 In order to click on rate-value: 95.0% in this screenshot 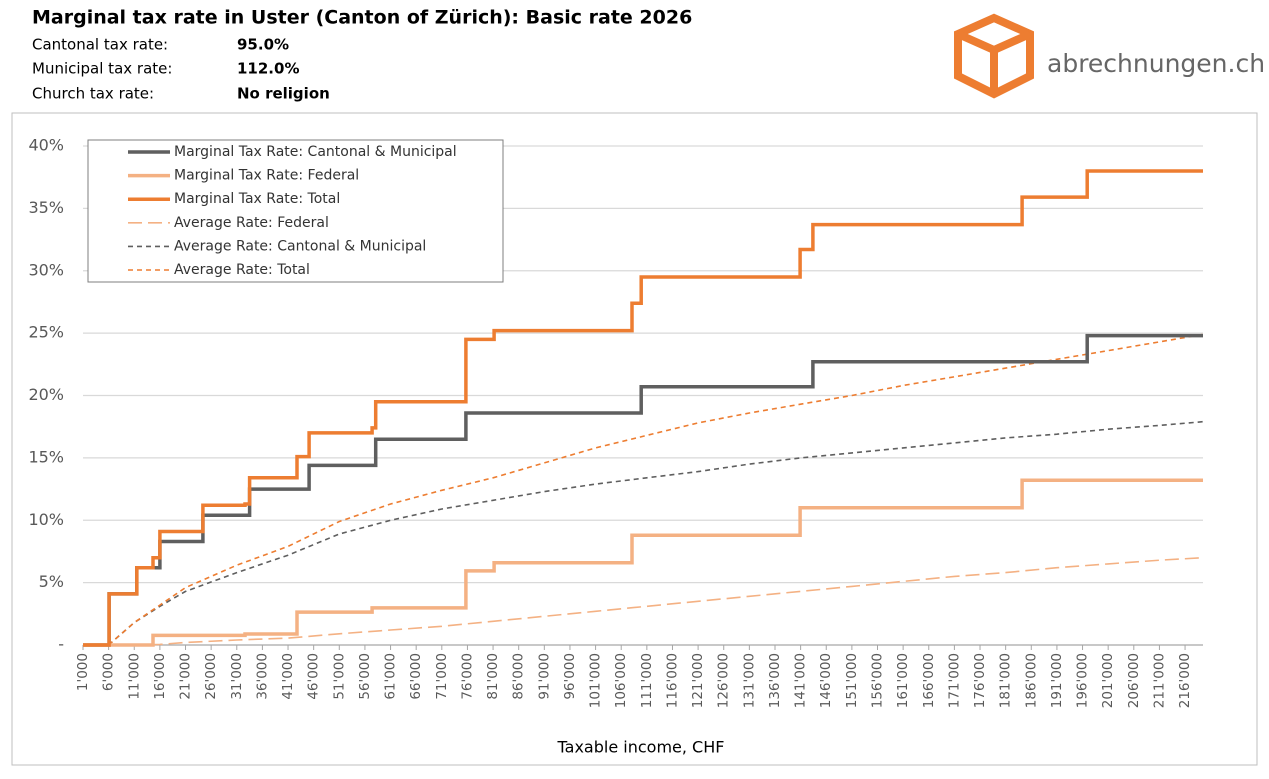, I will do `click(263, 45)`.